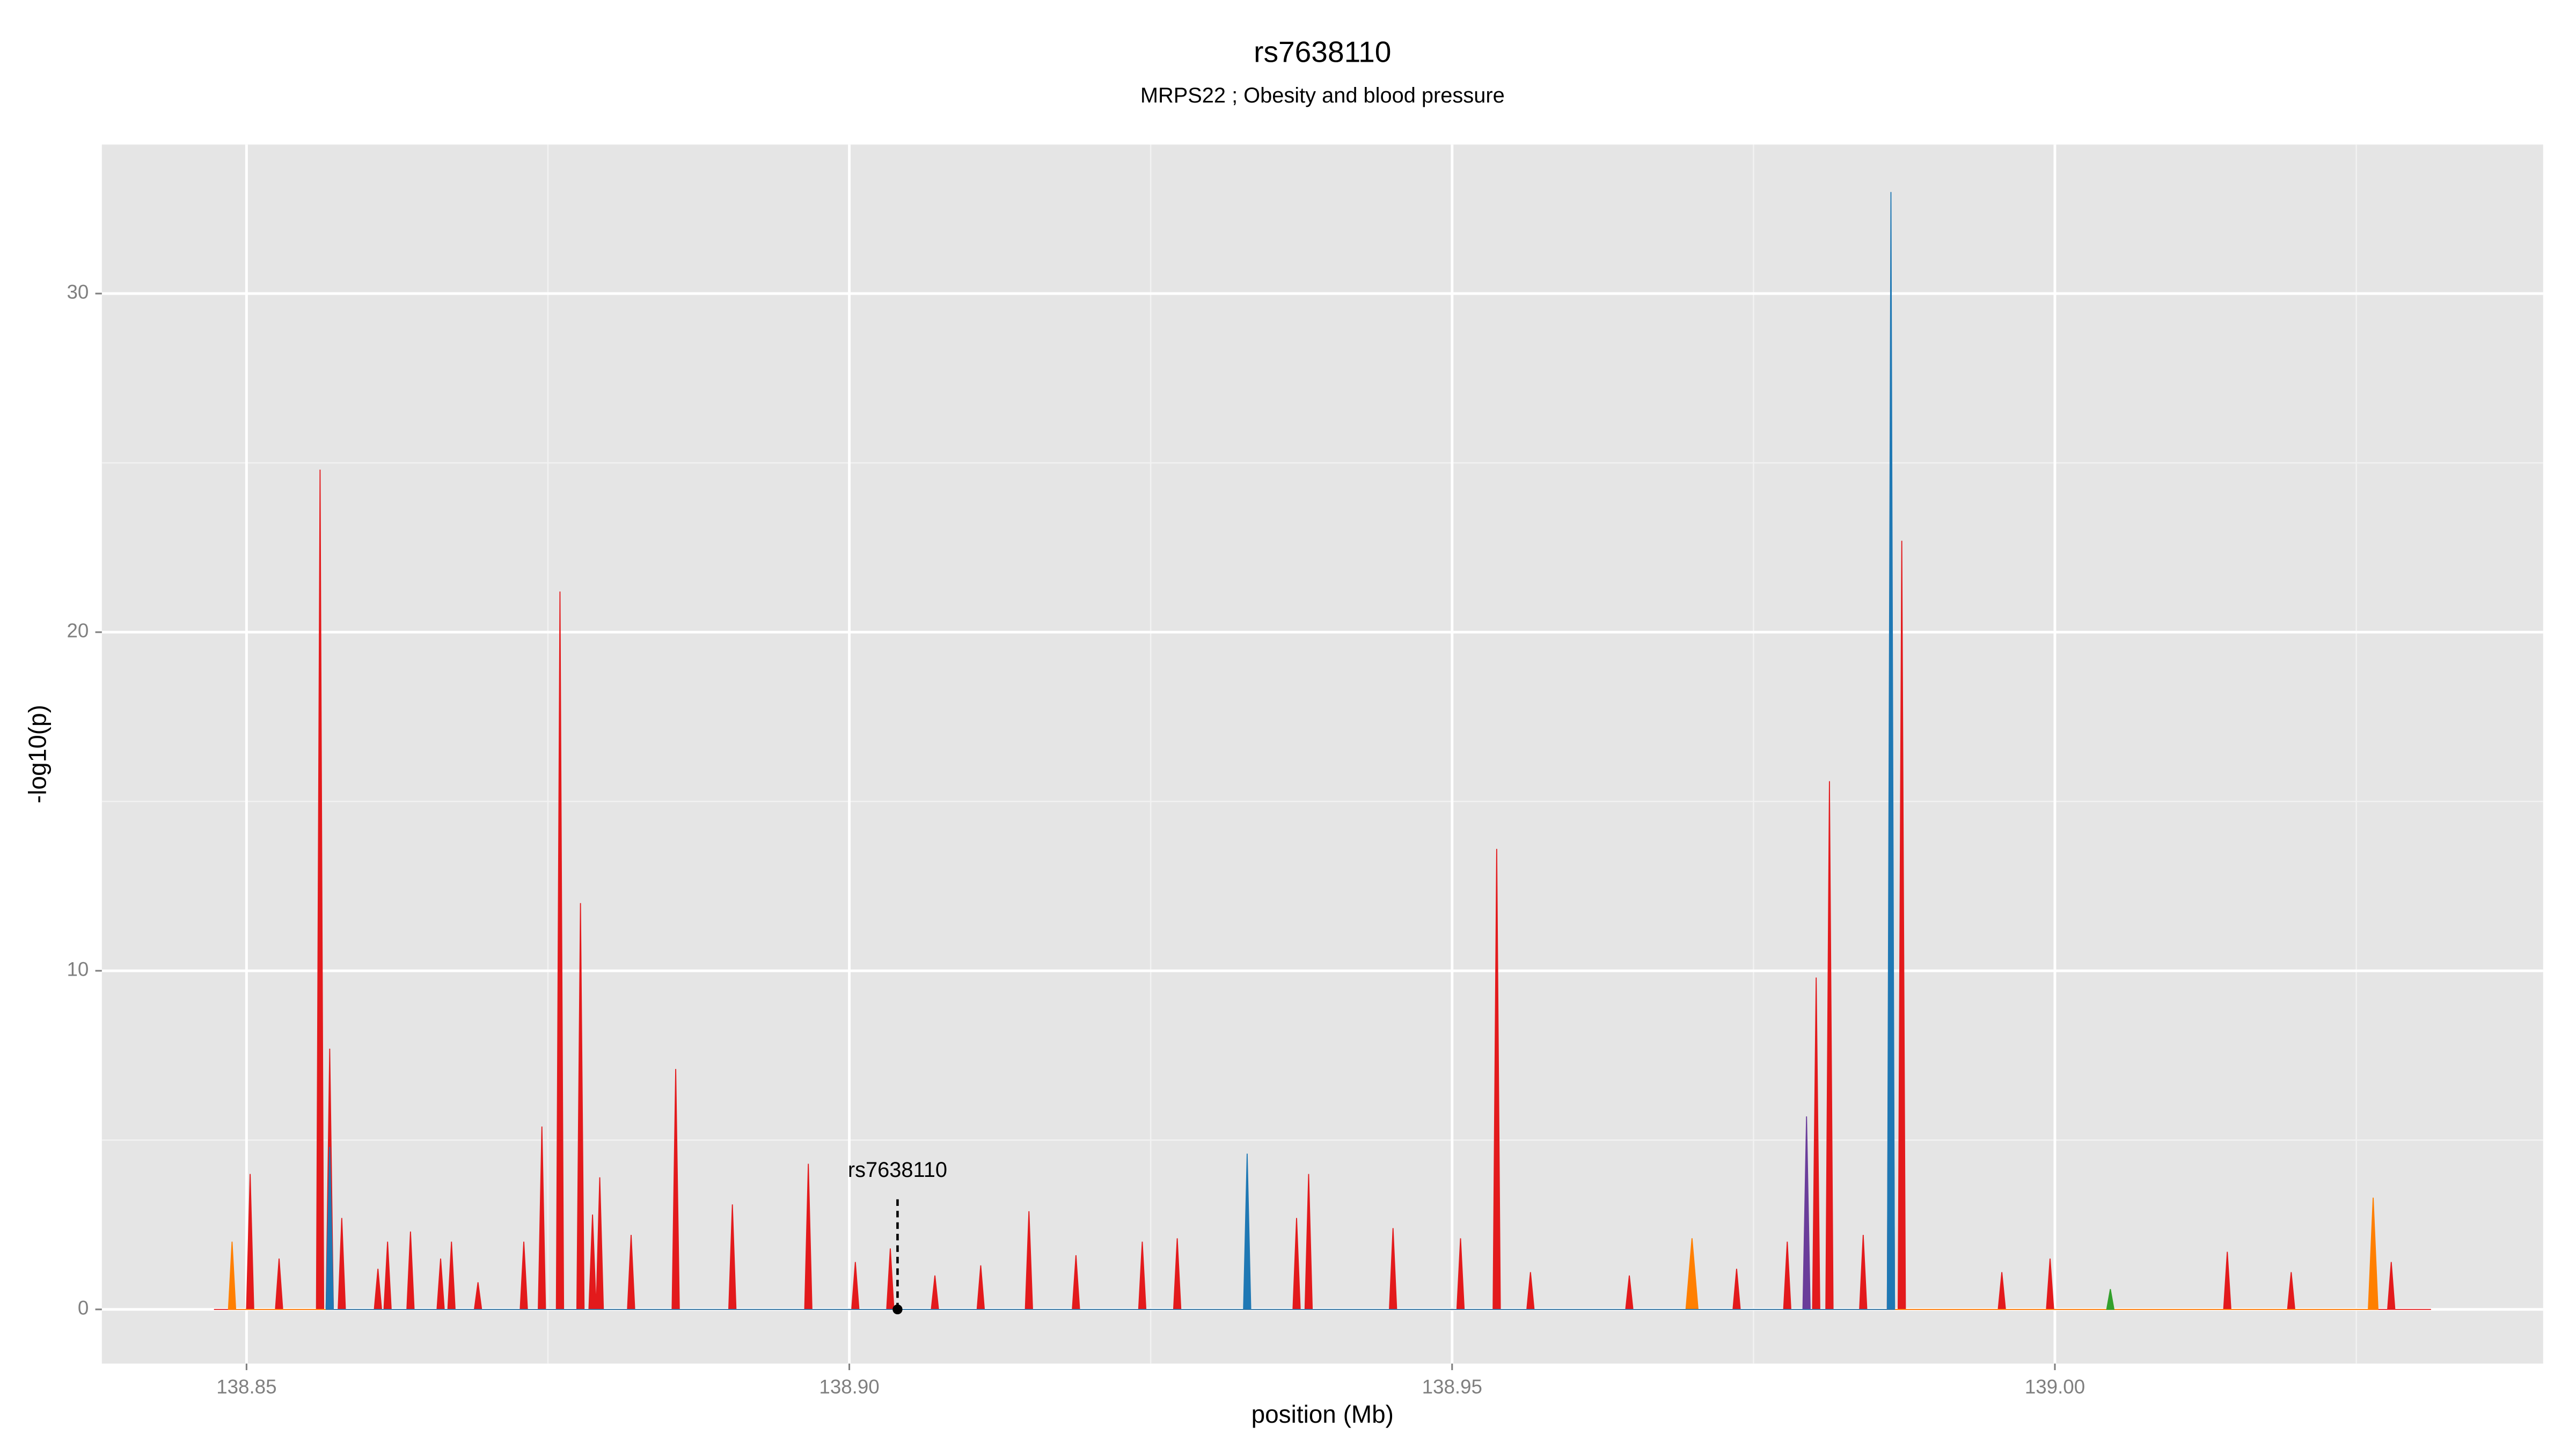  Describe the element at coordinates (2055, 1386) in the screenshot. I see `x-tick-label: 139.00` at that location.